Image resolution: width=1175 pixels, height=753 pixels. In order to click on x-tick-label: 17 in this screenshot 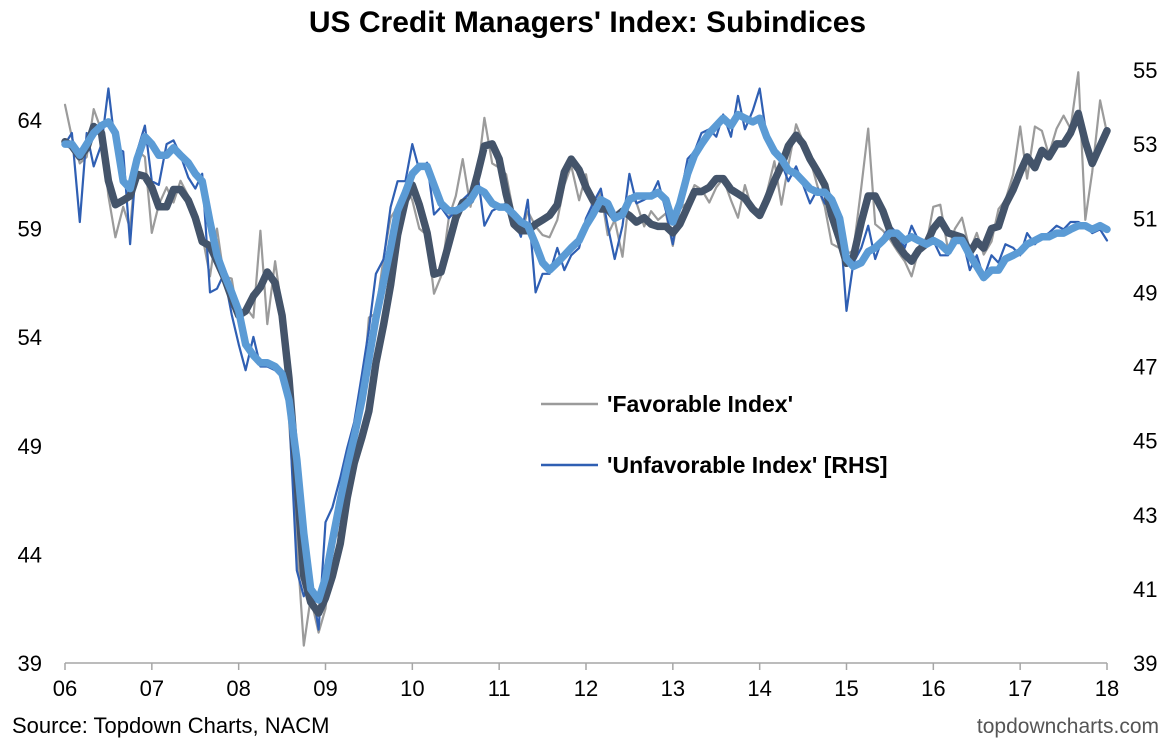, I will do `click(1020, 688)`.